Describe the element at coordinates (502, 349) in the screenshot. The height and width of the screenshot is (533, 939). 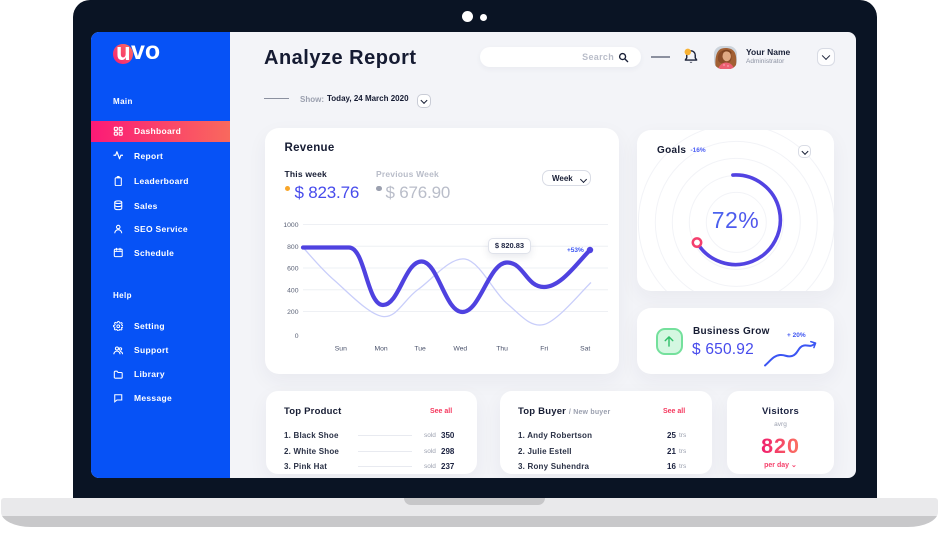
I see `svg-text: Thu` at that location.